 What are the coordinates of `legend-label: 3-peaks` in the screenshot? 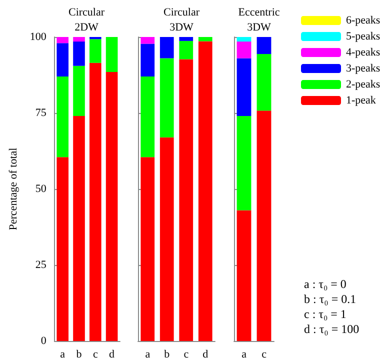 It's located at (363, 68).